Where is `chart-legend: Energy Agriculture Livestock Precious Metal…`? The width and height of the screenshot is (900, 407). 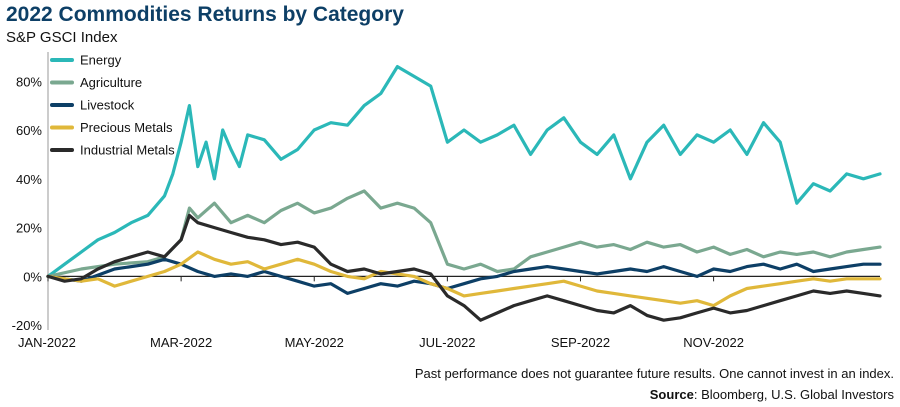 chart-legend: Energy Agriculture Livestock Precious Metal… is located at coordinates (112, 105).